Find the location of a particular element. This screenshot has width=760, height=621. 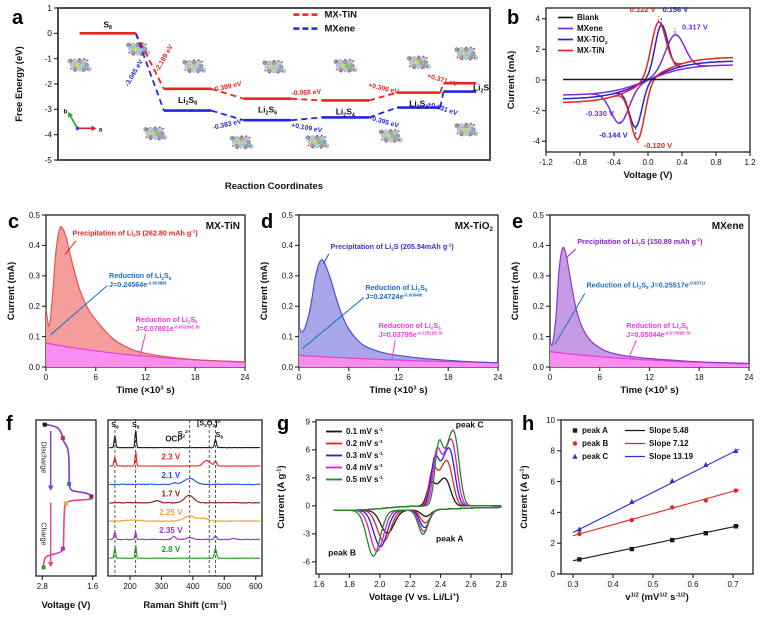

svg-text: Charge is located at coordinates (42, 533).